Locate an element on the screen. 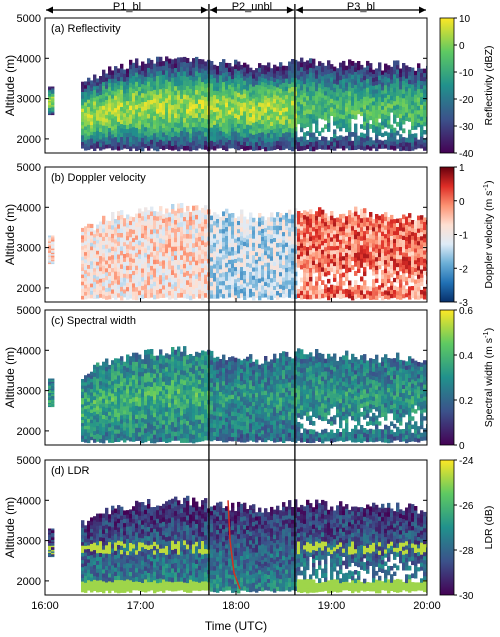 The image size is (500, 637). y-tick-label: 2000 is located at coordinates (29, 140).